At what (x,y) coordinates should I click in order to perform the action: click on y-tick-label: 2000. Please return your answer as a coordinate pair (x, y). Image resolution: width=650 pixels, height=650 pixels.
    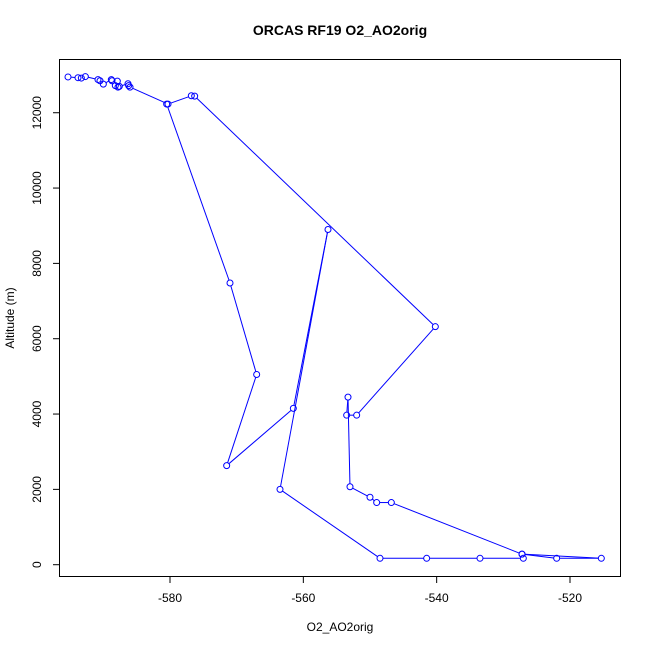
    Looking at the image, I should click on (37, 489).